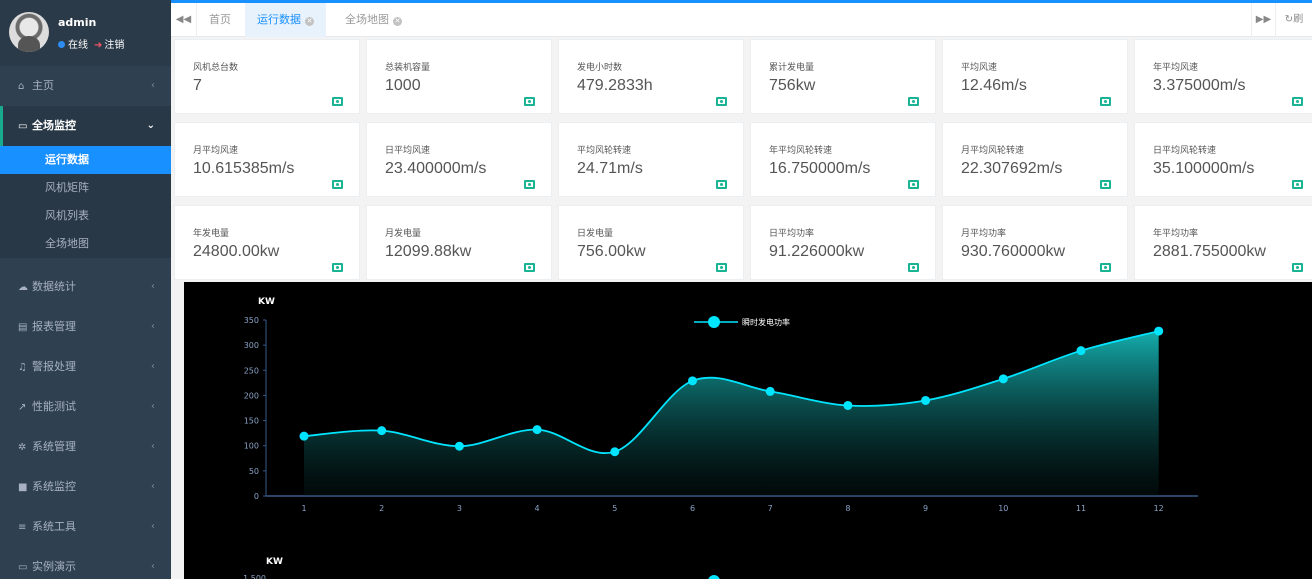 The width and height of the screenshot is (1312, 579). I want to click on y-tick-label: 200, so click(251, 395).